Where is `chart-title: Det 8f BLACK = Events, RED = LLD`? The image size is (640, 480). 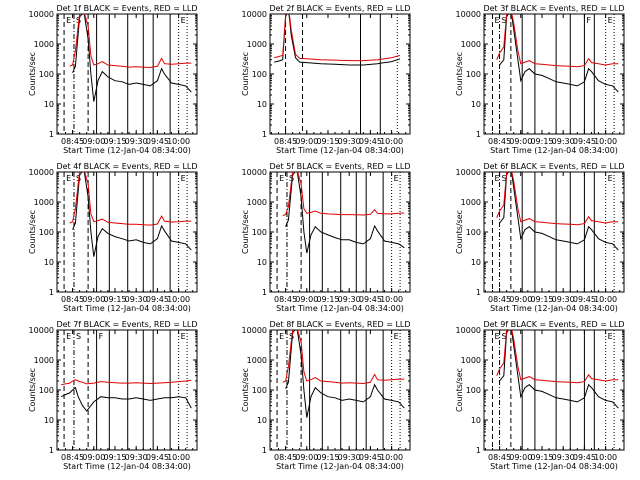
chart-title: Det 8f BLACK = Events, RED = LLD is located at coordinates (339, 324).